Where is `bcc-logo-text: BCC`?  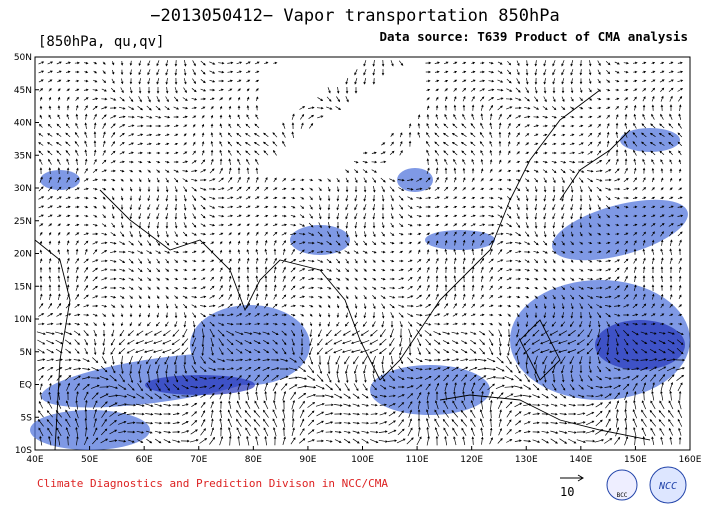 bcc-logo-text: BCC is located at coordinates (622, 495).